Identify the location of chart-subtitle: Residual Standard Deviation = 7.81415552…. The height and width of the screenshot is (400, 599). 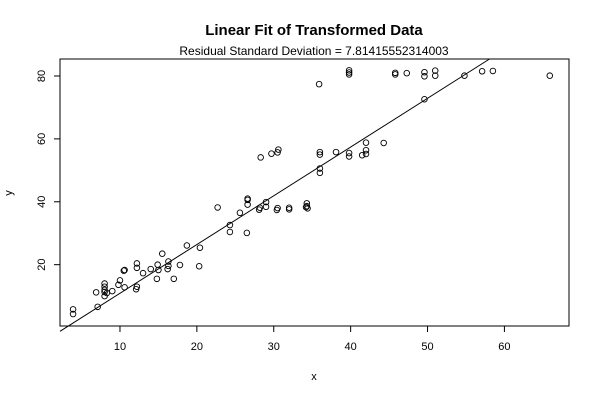
(314, 51).